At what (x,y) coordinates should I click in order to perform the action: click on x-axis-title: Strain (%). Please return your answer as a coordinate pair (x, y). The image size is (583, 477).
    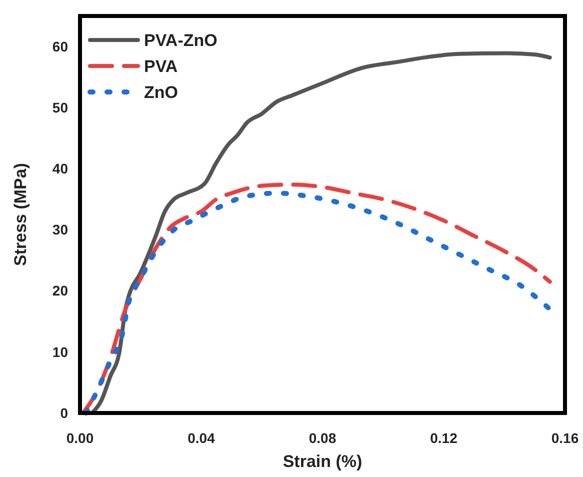
    Looking at the image, I should click on (322, 461).